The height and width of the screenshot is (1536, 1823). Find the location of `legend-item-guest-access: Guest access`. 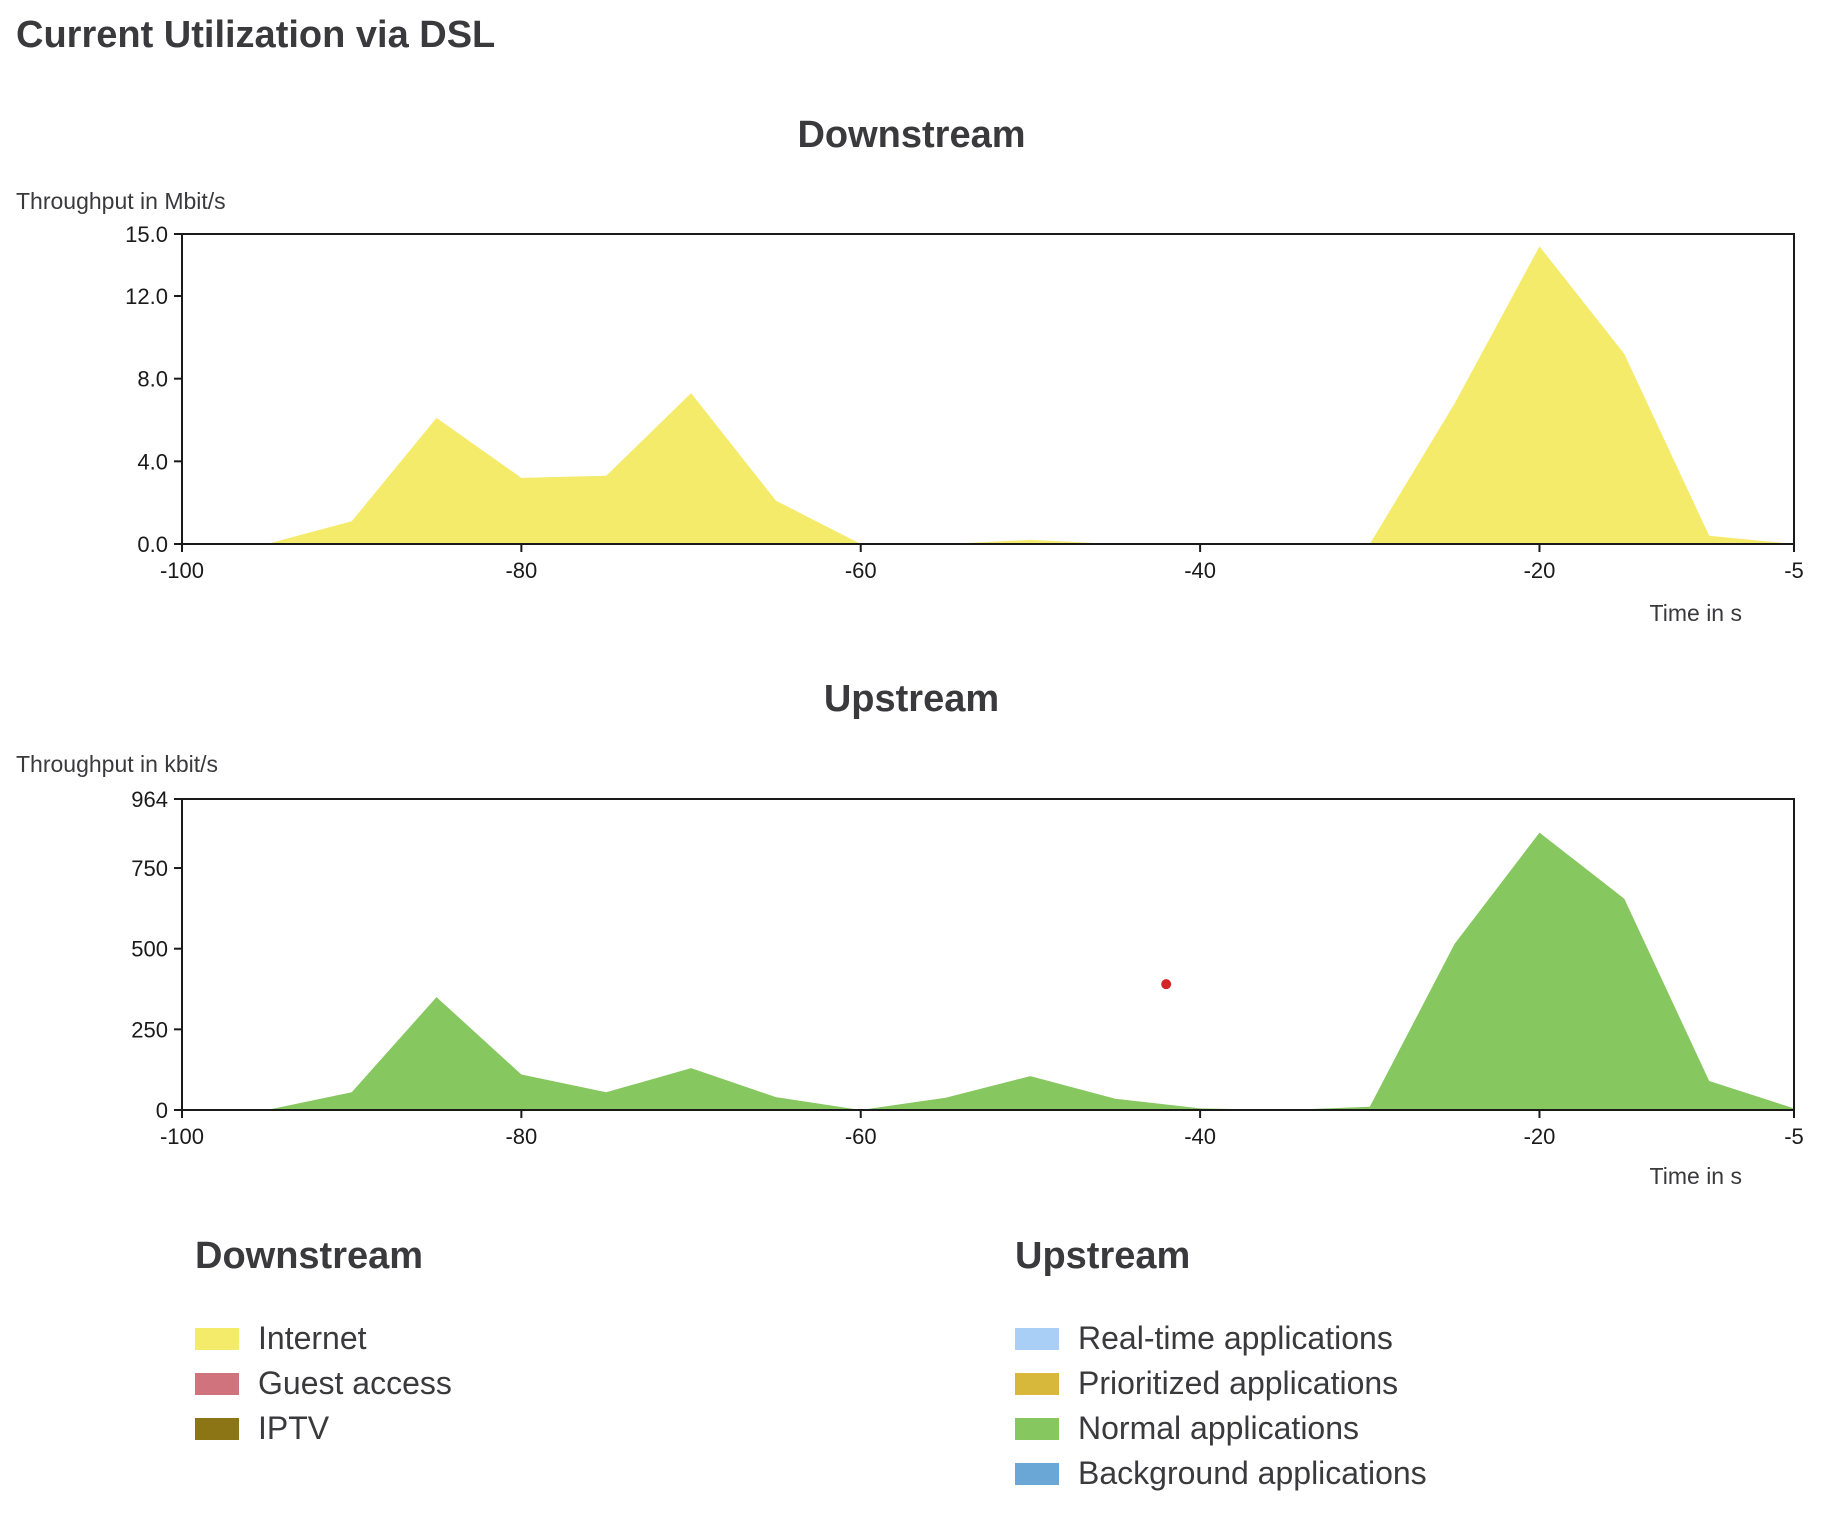

legend-item-guest-access: Guest access is located at coordinates (323, 1383).